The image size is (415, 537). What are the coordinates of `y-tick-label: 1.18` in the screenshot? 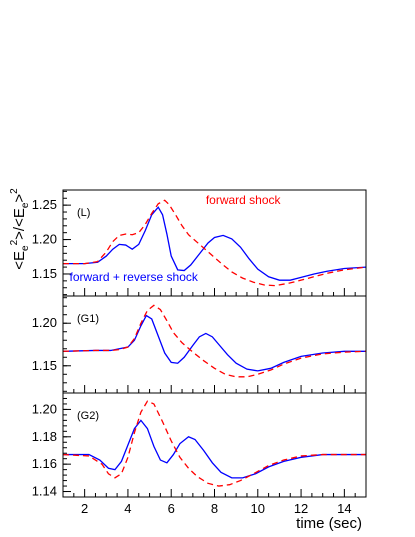 It's located at (44, 436).